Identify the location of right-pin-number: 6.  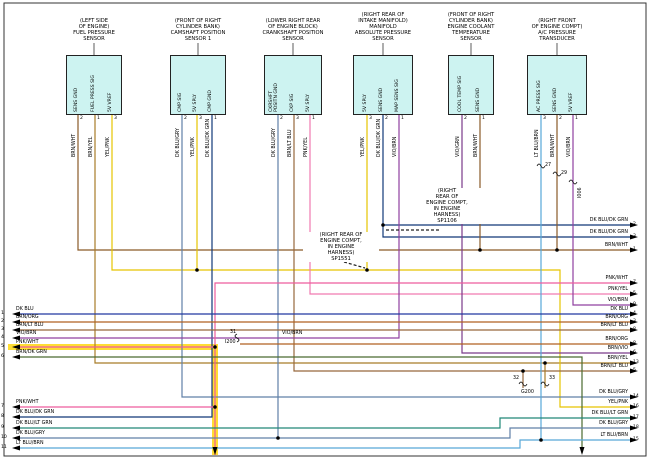
(634, 352).